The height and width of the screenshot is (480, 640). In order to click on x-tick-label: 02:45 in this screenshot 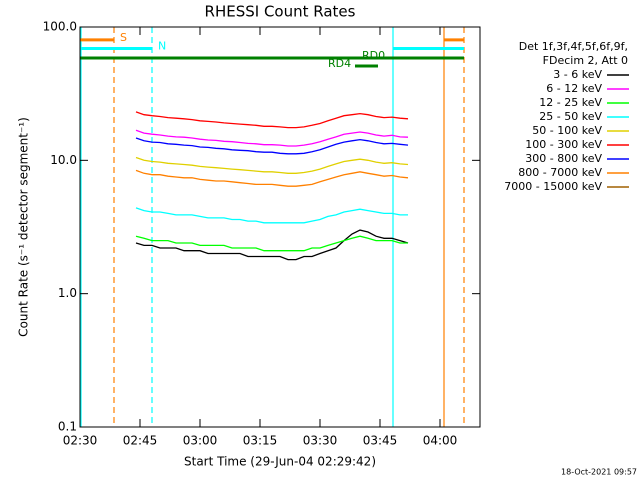, I will do `click(140, 441)`.